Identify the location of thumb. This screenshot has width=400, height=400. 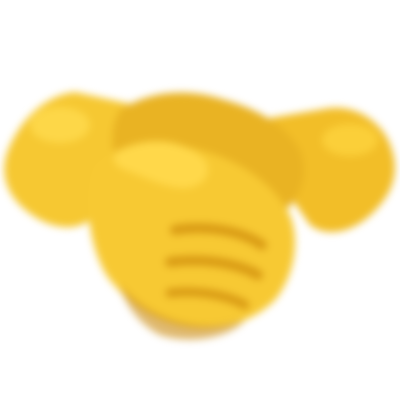
(161, 165).